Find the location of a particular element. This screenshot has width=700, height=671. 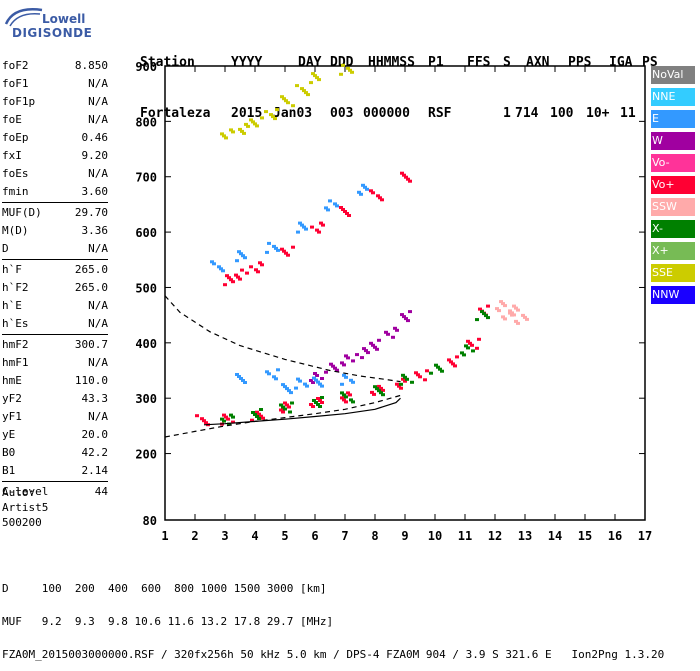

param-row: D N/A is located at coordinates (55, 249).